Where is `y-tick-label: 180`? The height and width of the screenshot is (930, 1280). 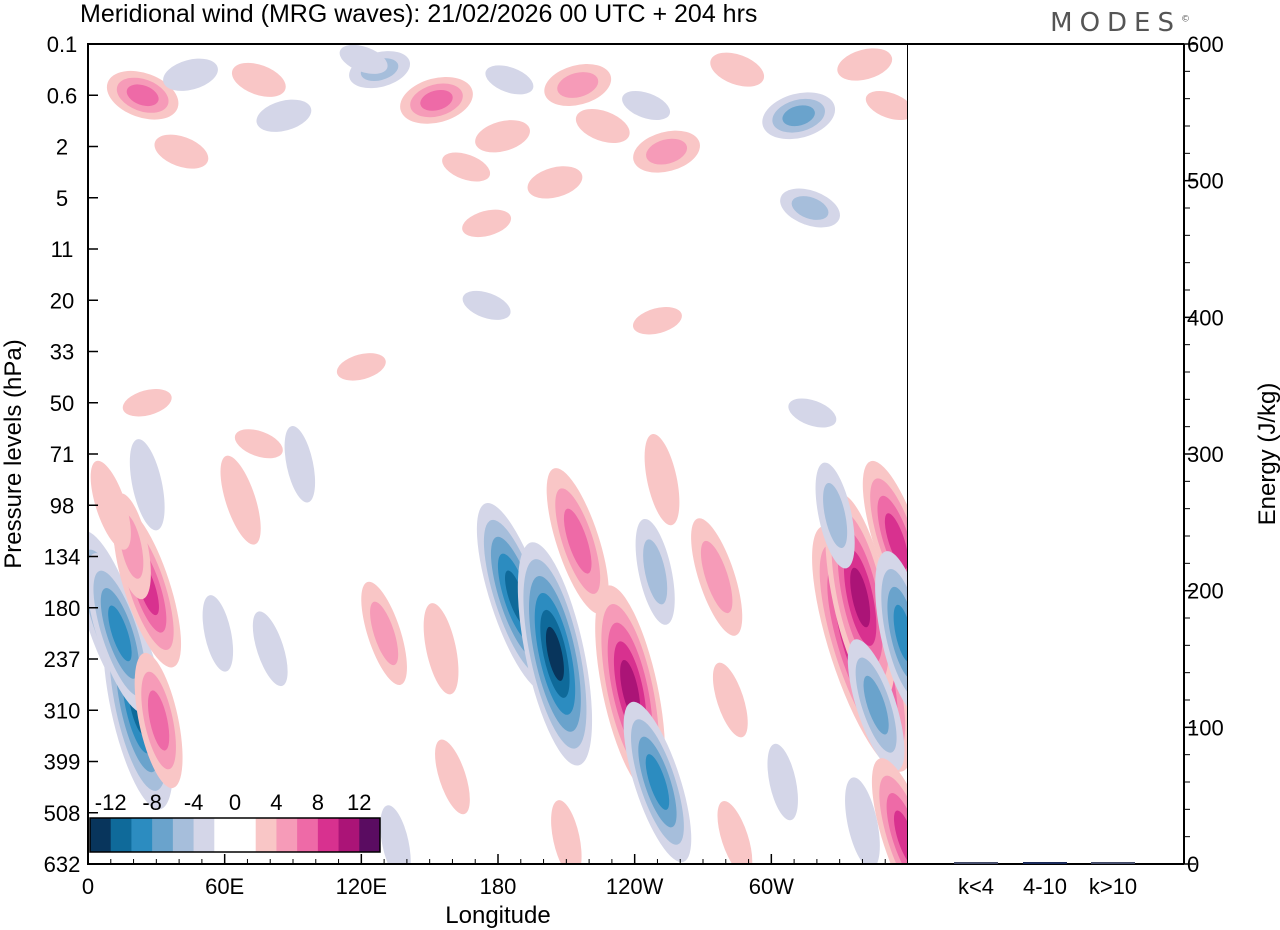 y-tick-label: 180 is located at coordinates (62, 608).